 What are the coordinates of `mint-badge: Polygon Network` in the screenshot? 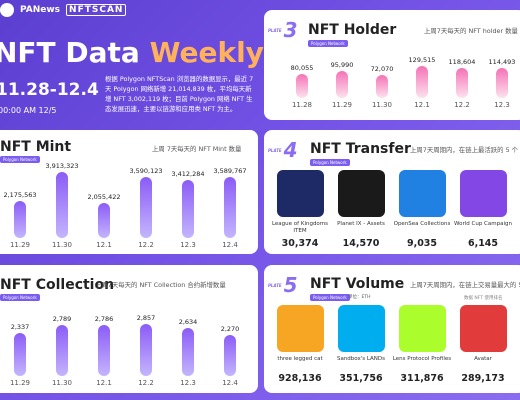 It's located at (20, 159).